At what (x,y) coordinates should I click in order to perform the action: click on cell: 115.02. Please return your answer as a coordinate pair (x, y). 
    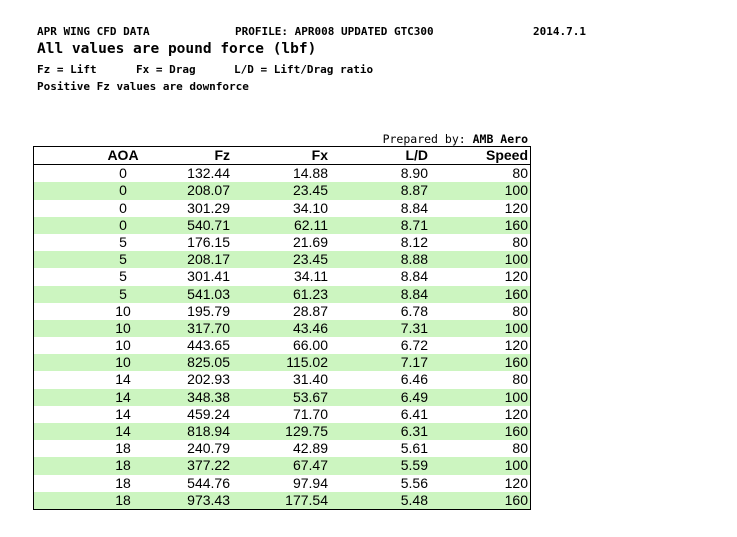
    Looking at the image, I should click on (307, 362).